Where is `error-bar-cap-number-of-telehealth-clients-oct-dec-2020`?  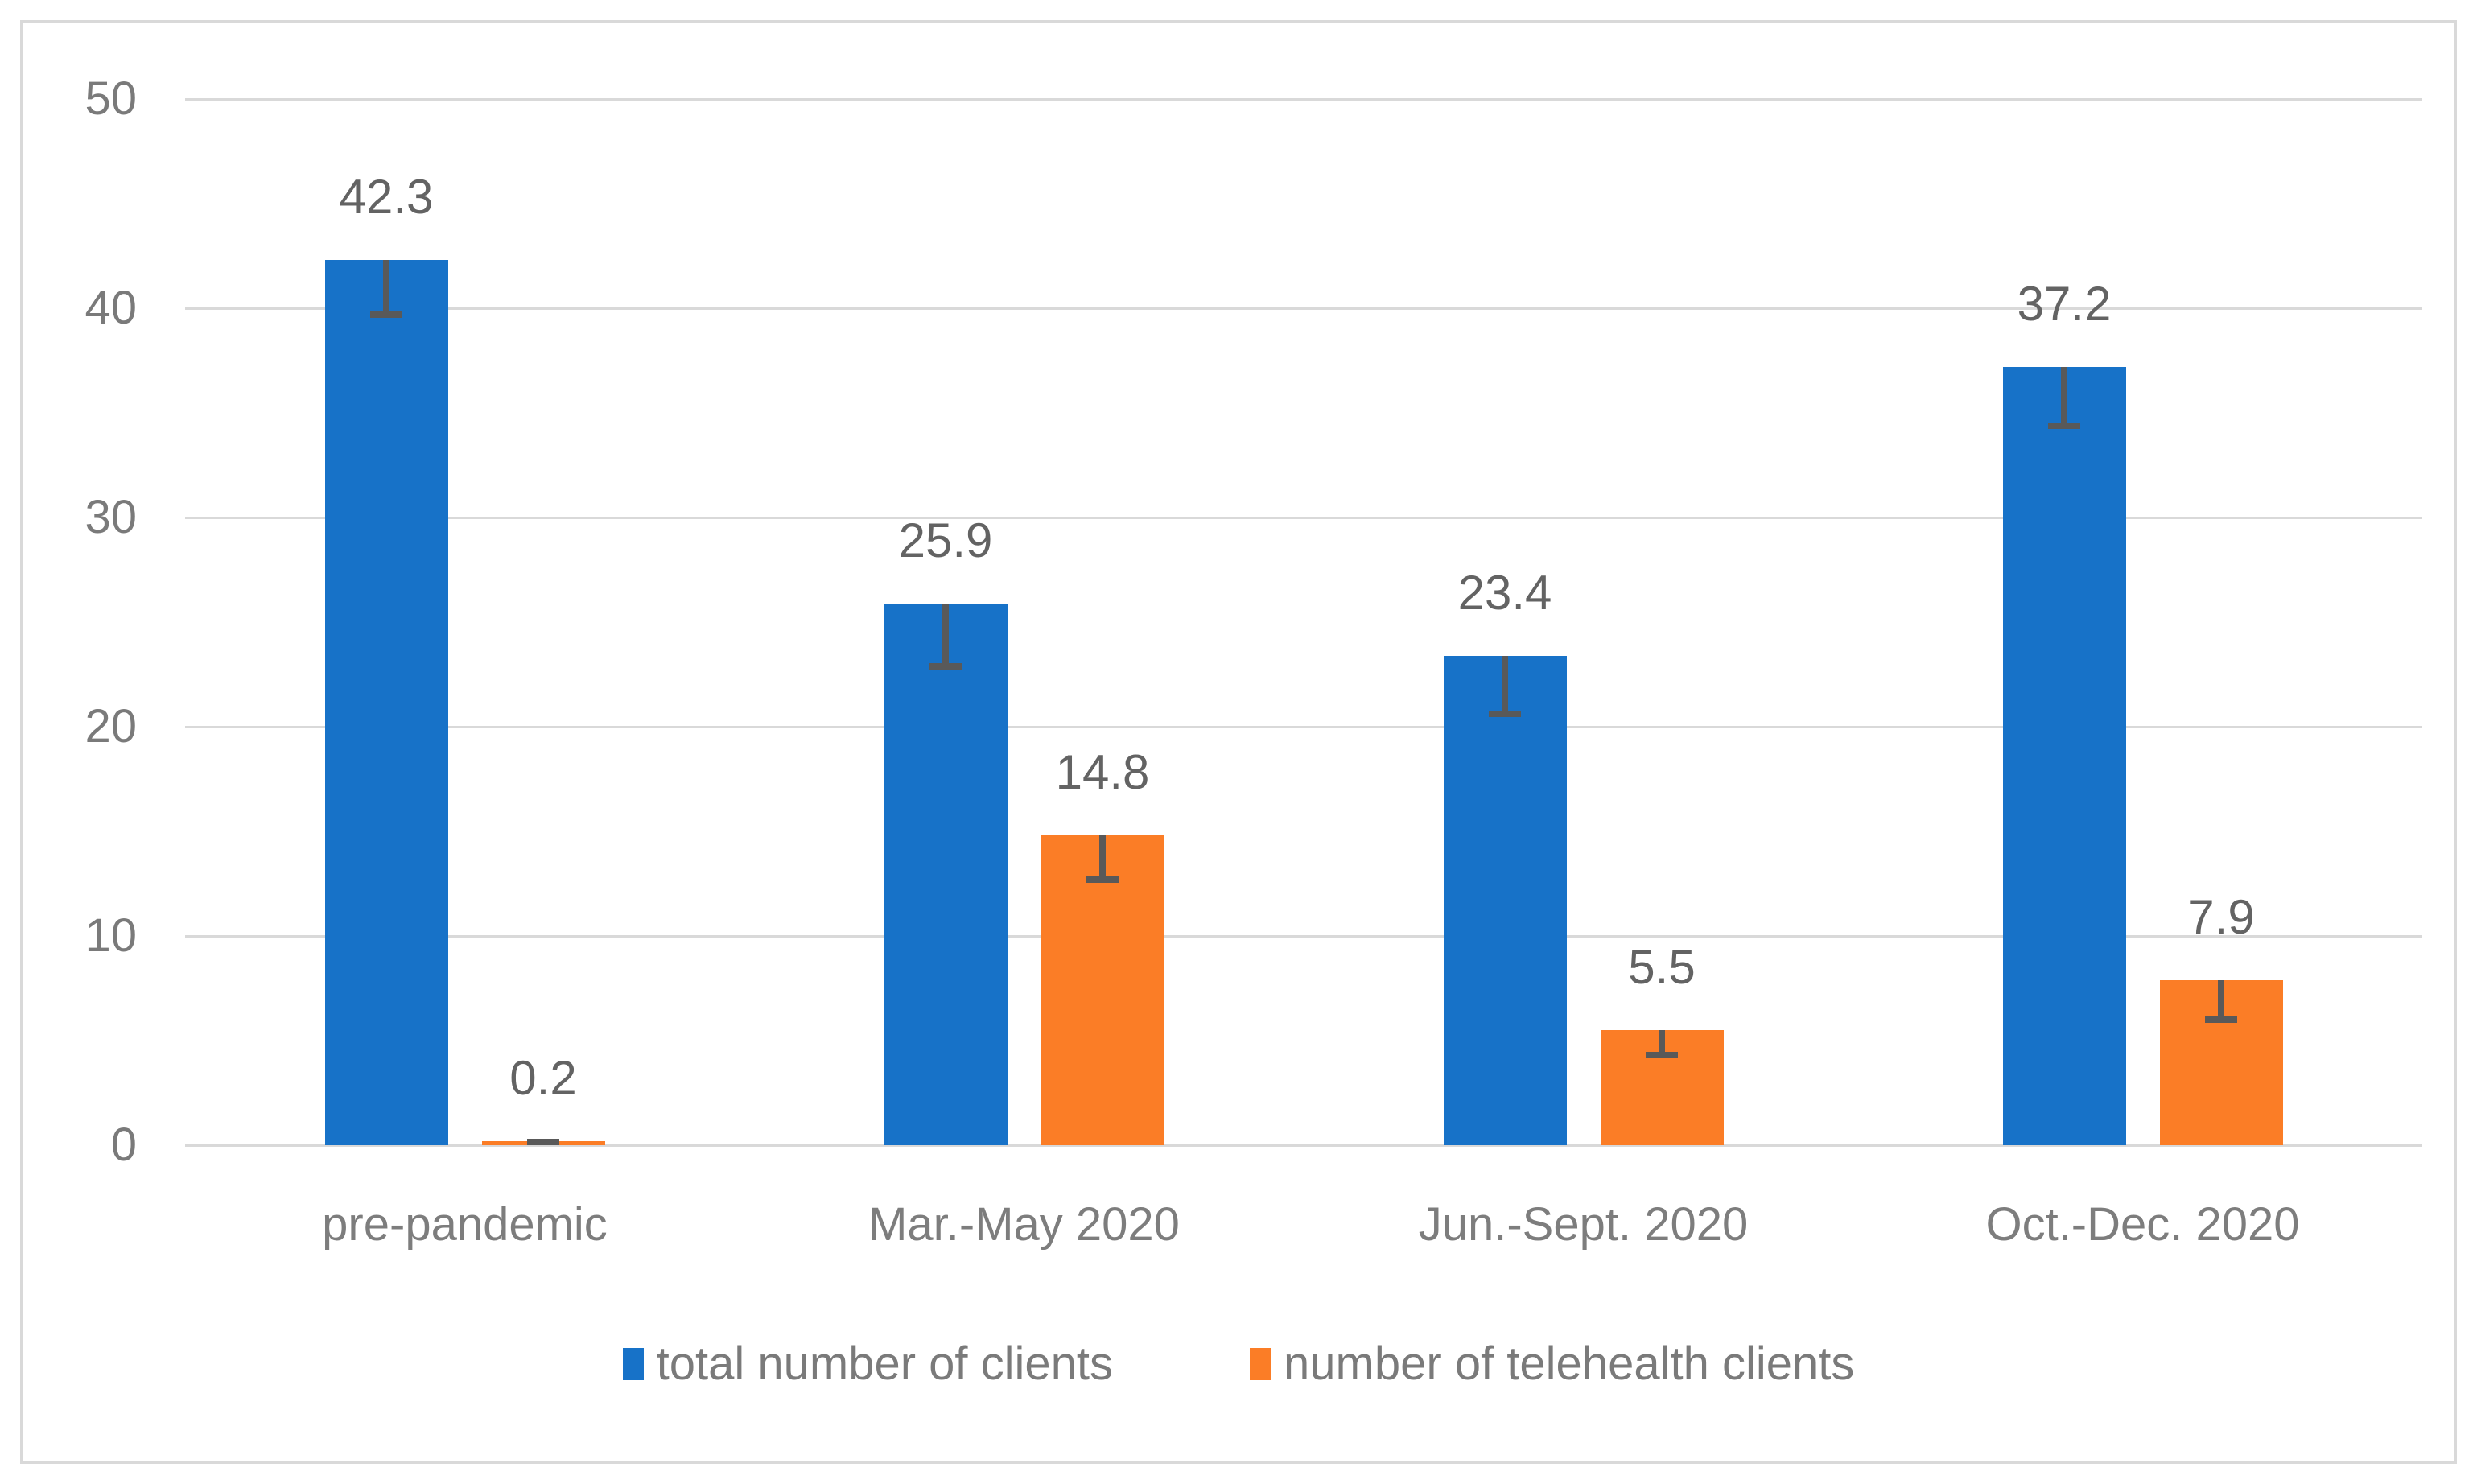
error-bar-cap-number-of-telehealth-clients-oct-dec-2020 is located at coordinates (2221, 1020).